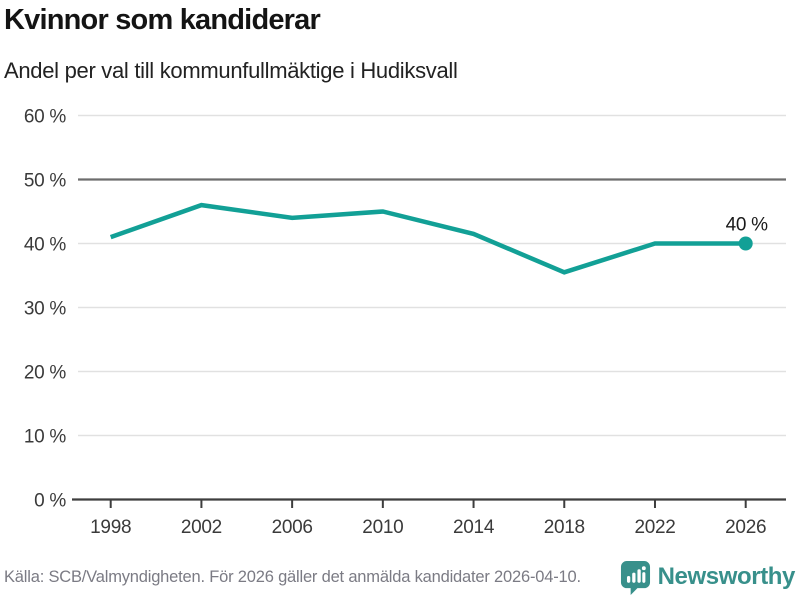 This screenshot has height=600, width=800. I want to click on svg-text: 2018, so click(564, 527).